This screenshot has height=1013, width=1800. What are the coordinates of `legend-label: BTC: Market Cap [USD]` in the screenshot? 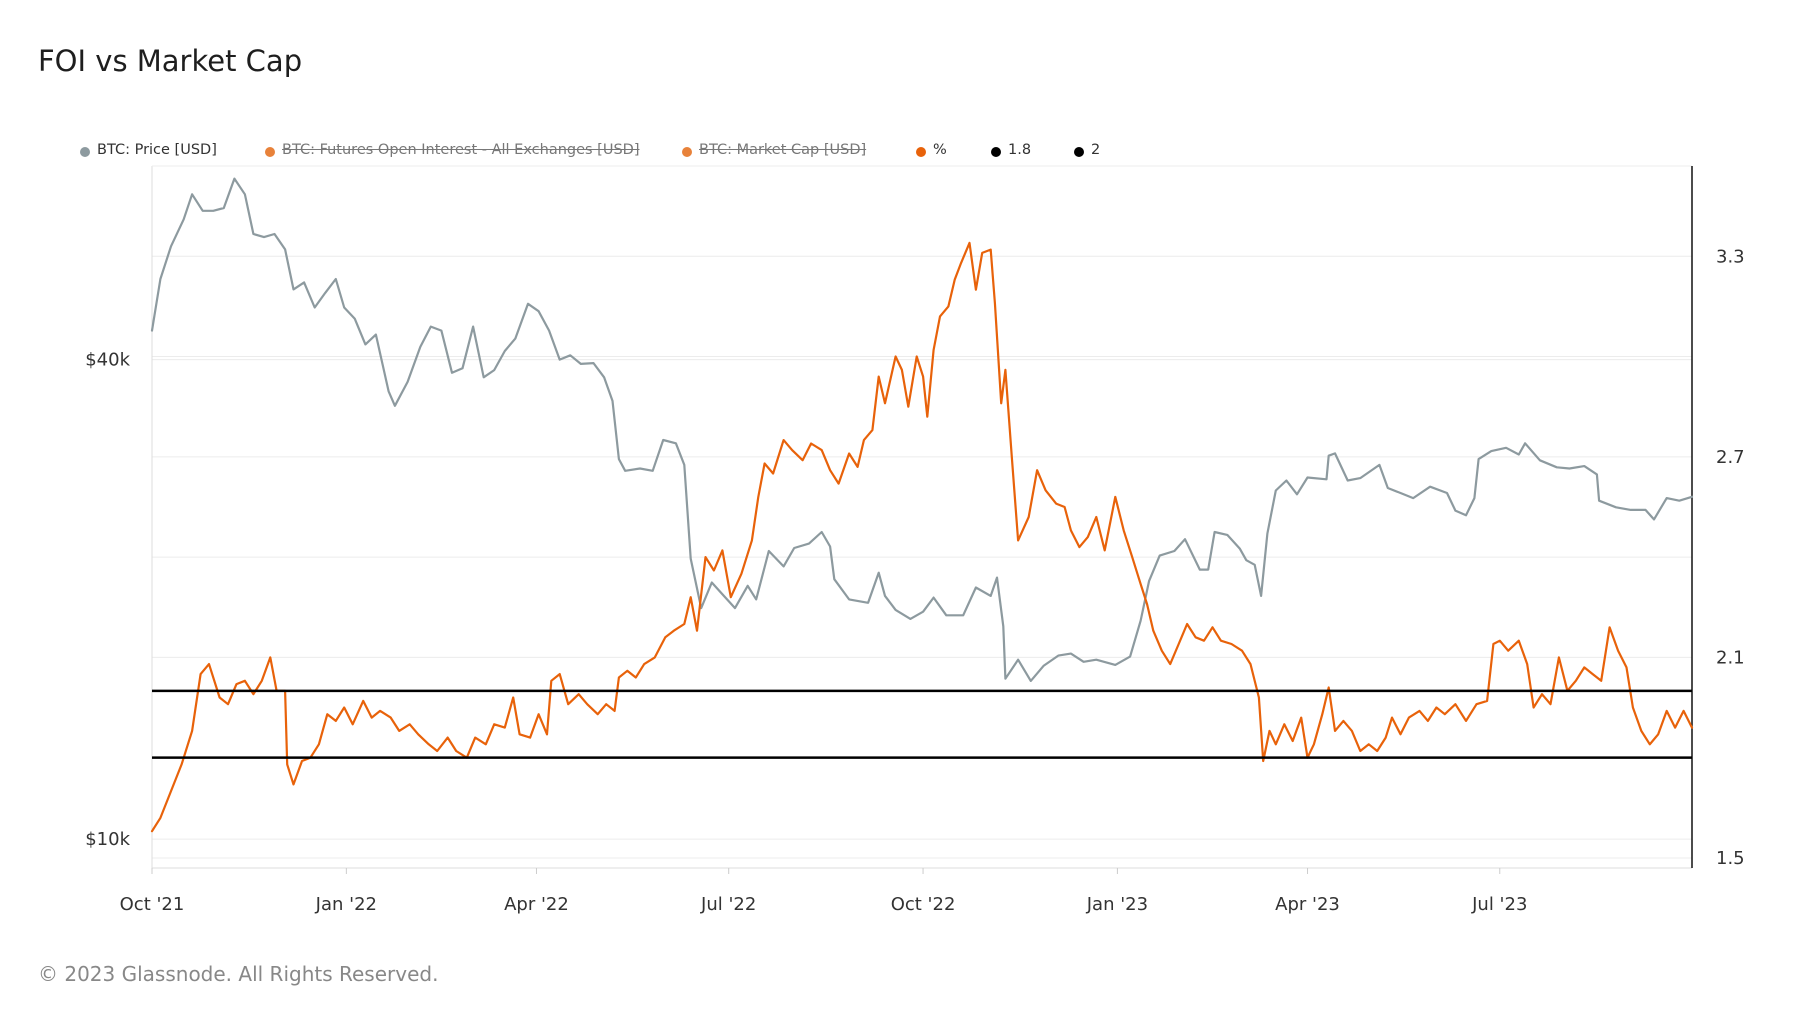 It's located at (783, 150).